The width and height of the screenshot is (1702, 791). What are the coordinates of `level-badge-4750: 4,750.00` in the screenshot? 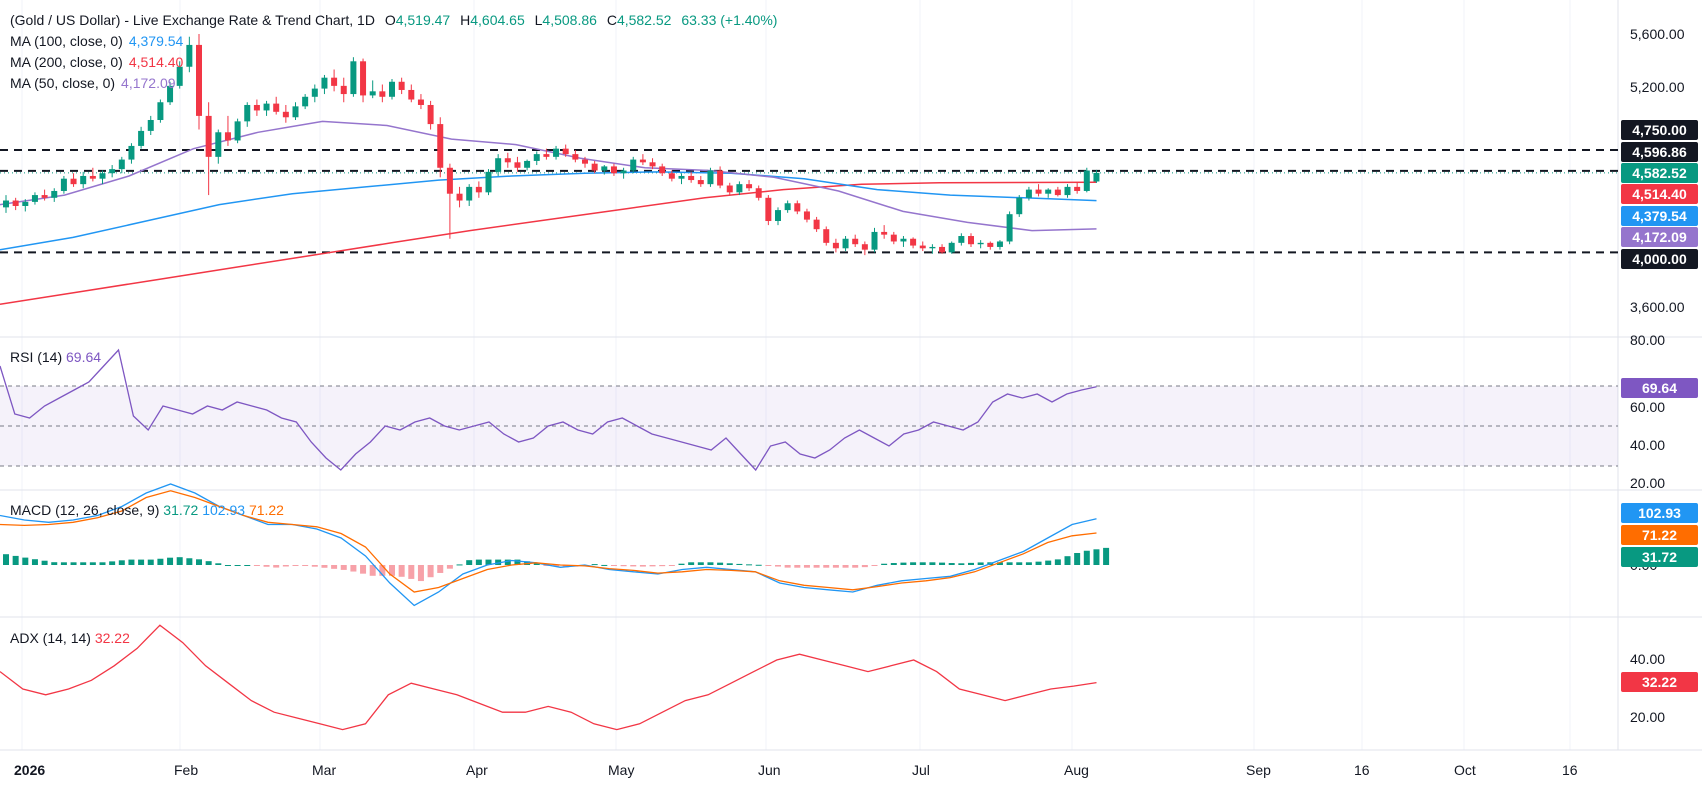 It's located at (1659, 130).